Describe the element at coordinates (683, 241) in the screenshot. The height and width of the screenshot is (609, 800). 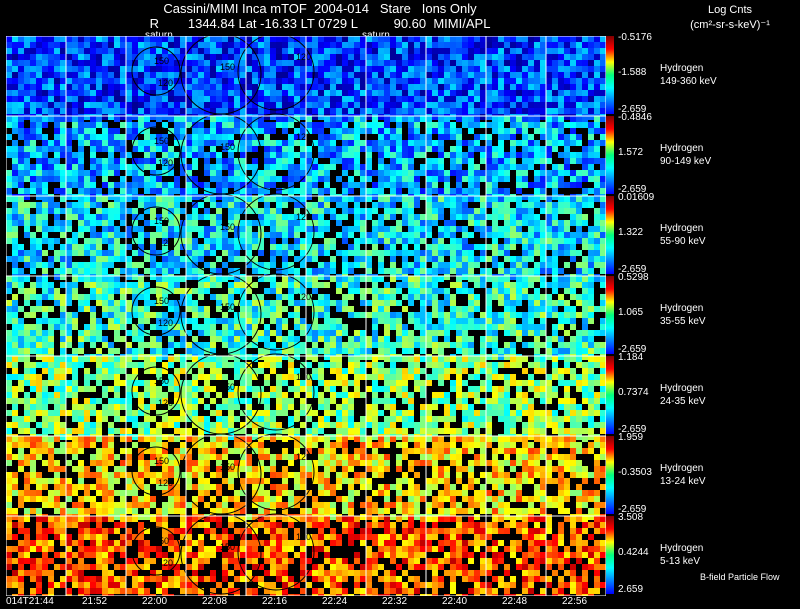
I see `energy-range-label: 55-90 keV` at that location.